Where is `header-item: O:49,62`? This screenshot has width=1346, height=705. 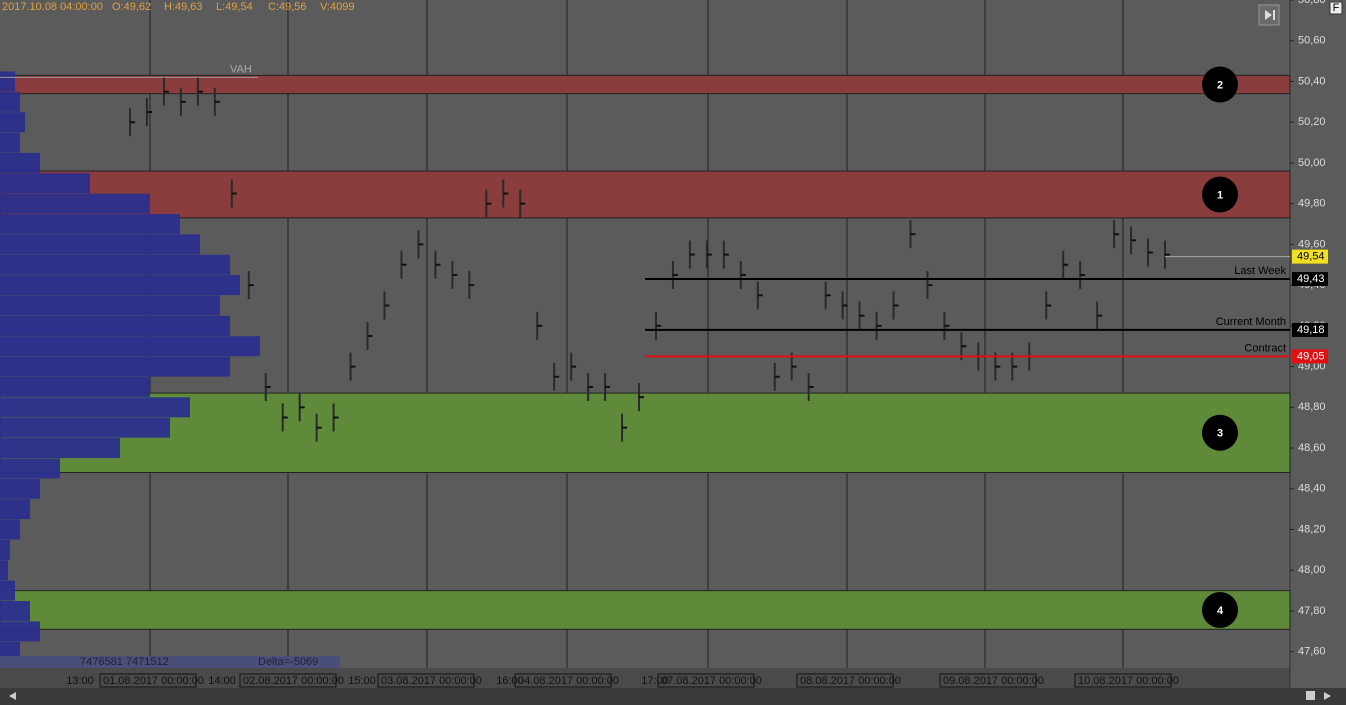
header-item: O:49,62 is located at coordinates (131, 7).